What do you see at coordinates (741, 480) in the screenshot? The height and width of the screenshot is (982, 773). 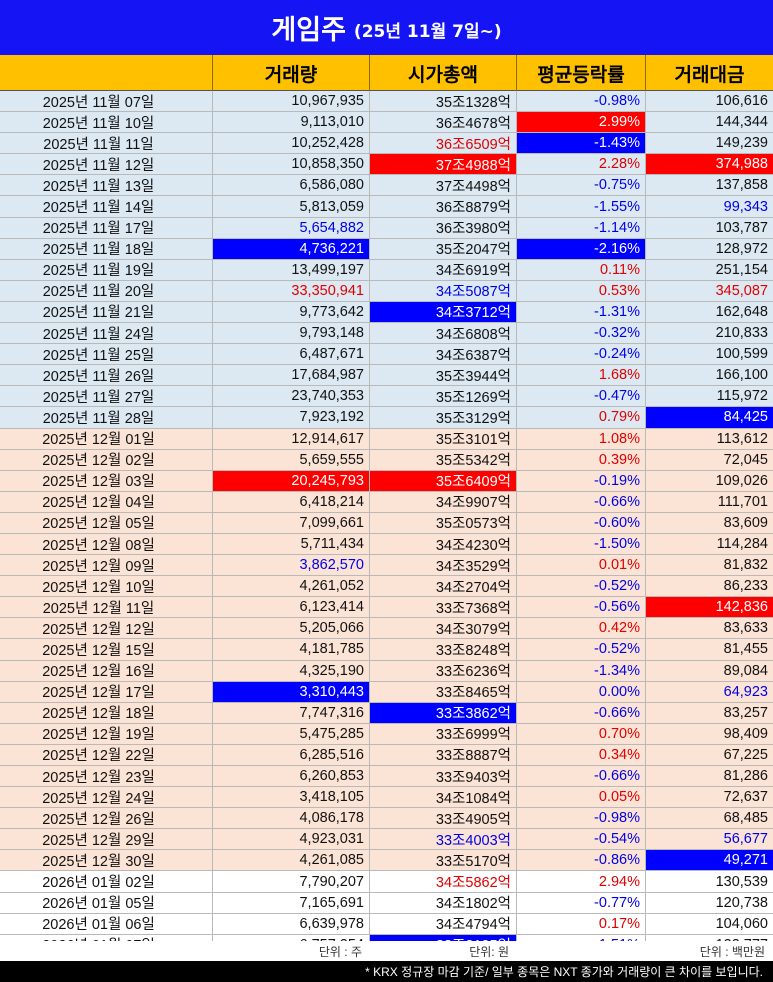 I see `trade-value-cell: 109,026` at bounding box center [741, 480].